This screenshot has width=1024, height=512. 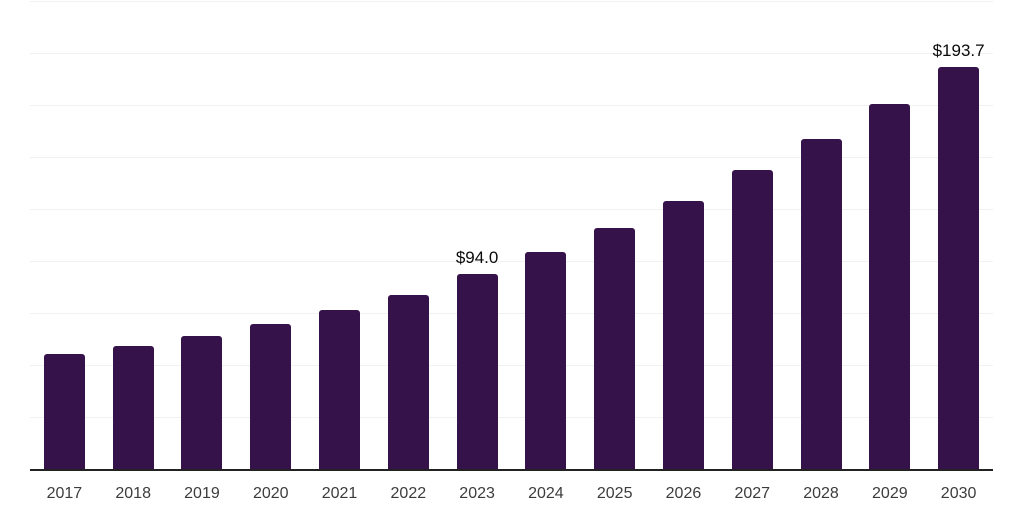 What do you see at coordinates (752, 319) in the screenshot?
I see `bar-2027` at bounding box center [752, 319].